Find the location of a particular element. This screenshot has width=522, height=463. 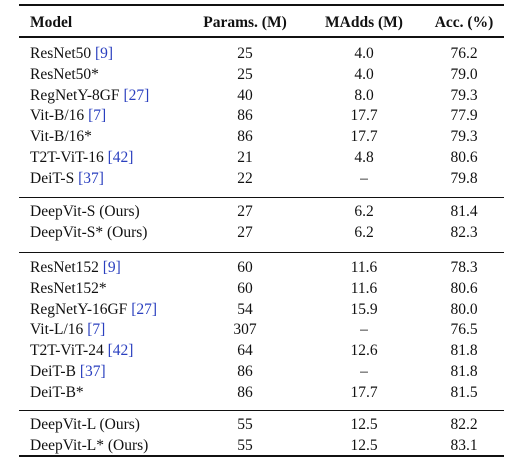

model-name: DeepVit-S (Ours) is located at coordinates (85, 211).